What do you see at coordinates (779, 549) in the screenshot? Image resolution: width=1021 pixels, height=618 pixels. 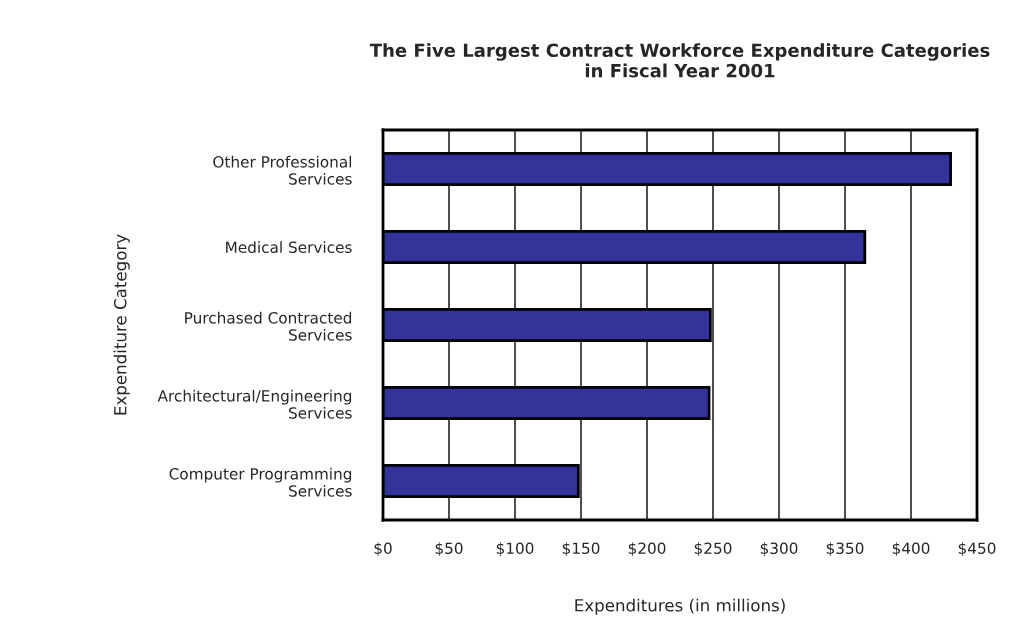 I see `x-tick-label: $300` at bounding box center [779, 549].